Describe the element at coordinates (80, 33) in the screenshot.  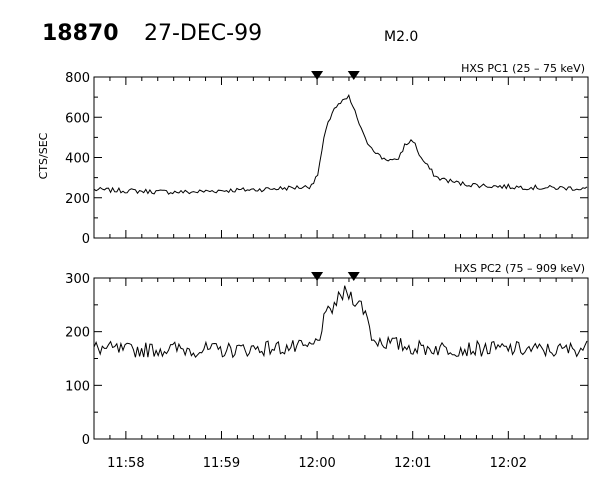
I see `event-id: 18870` at that location.